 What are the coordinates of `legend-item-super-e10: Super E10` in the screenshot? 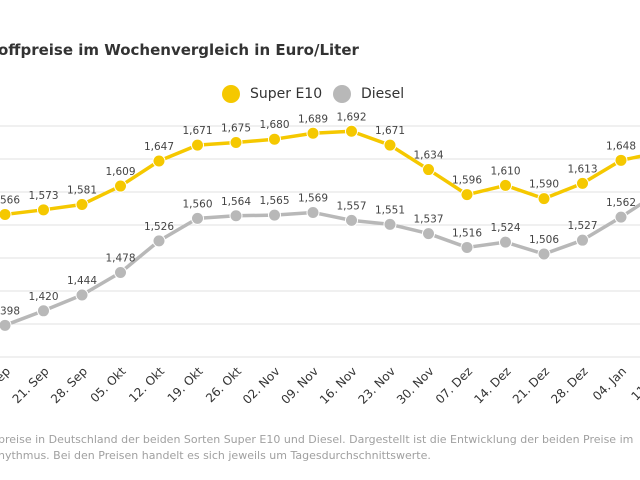 It's located at (272, 94).